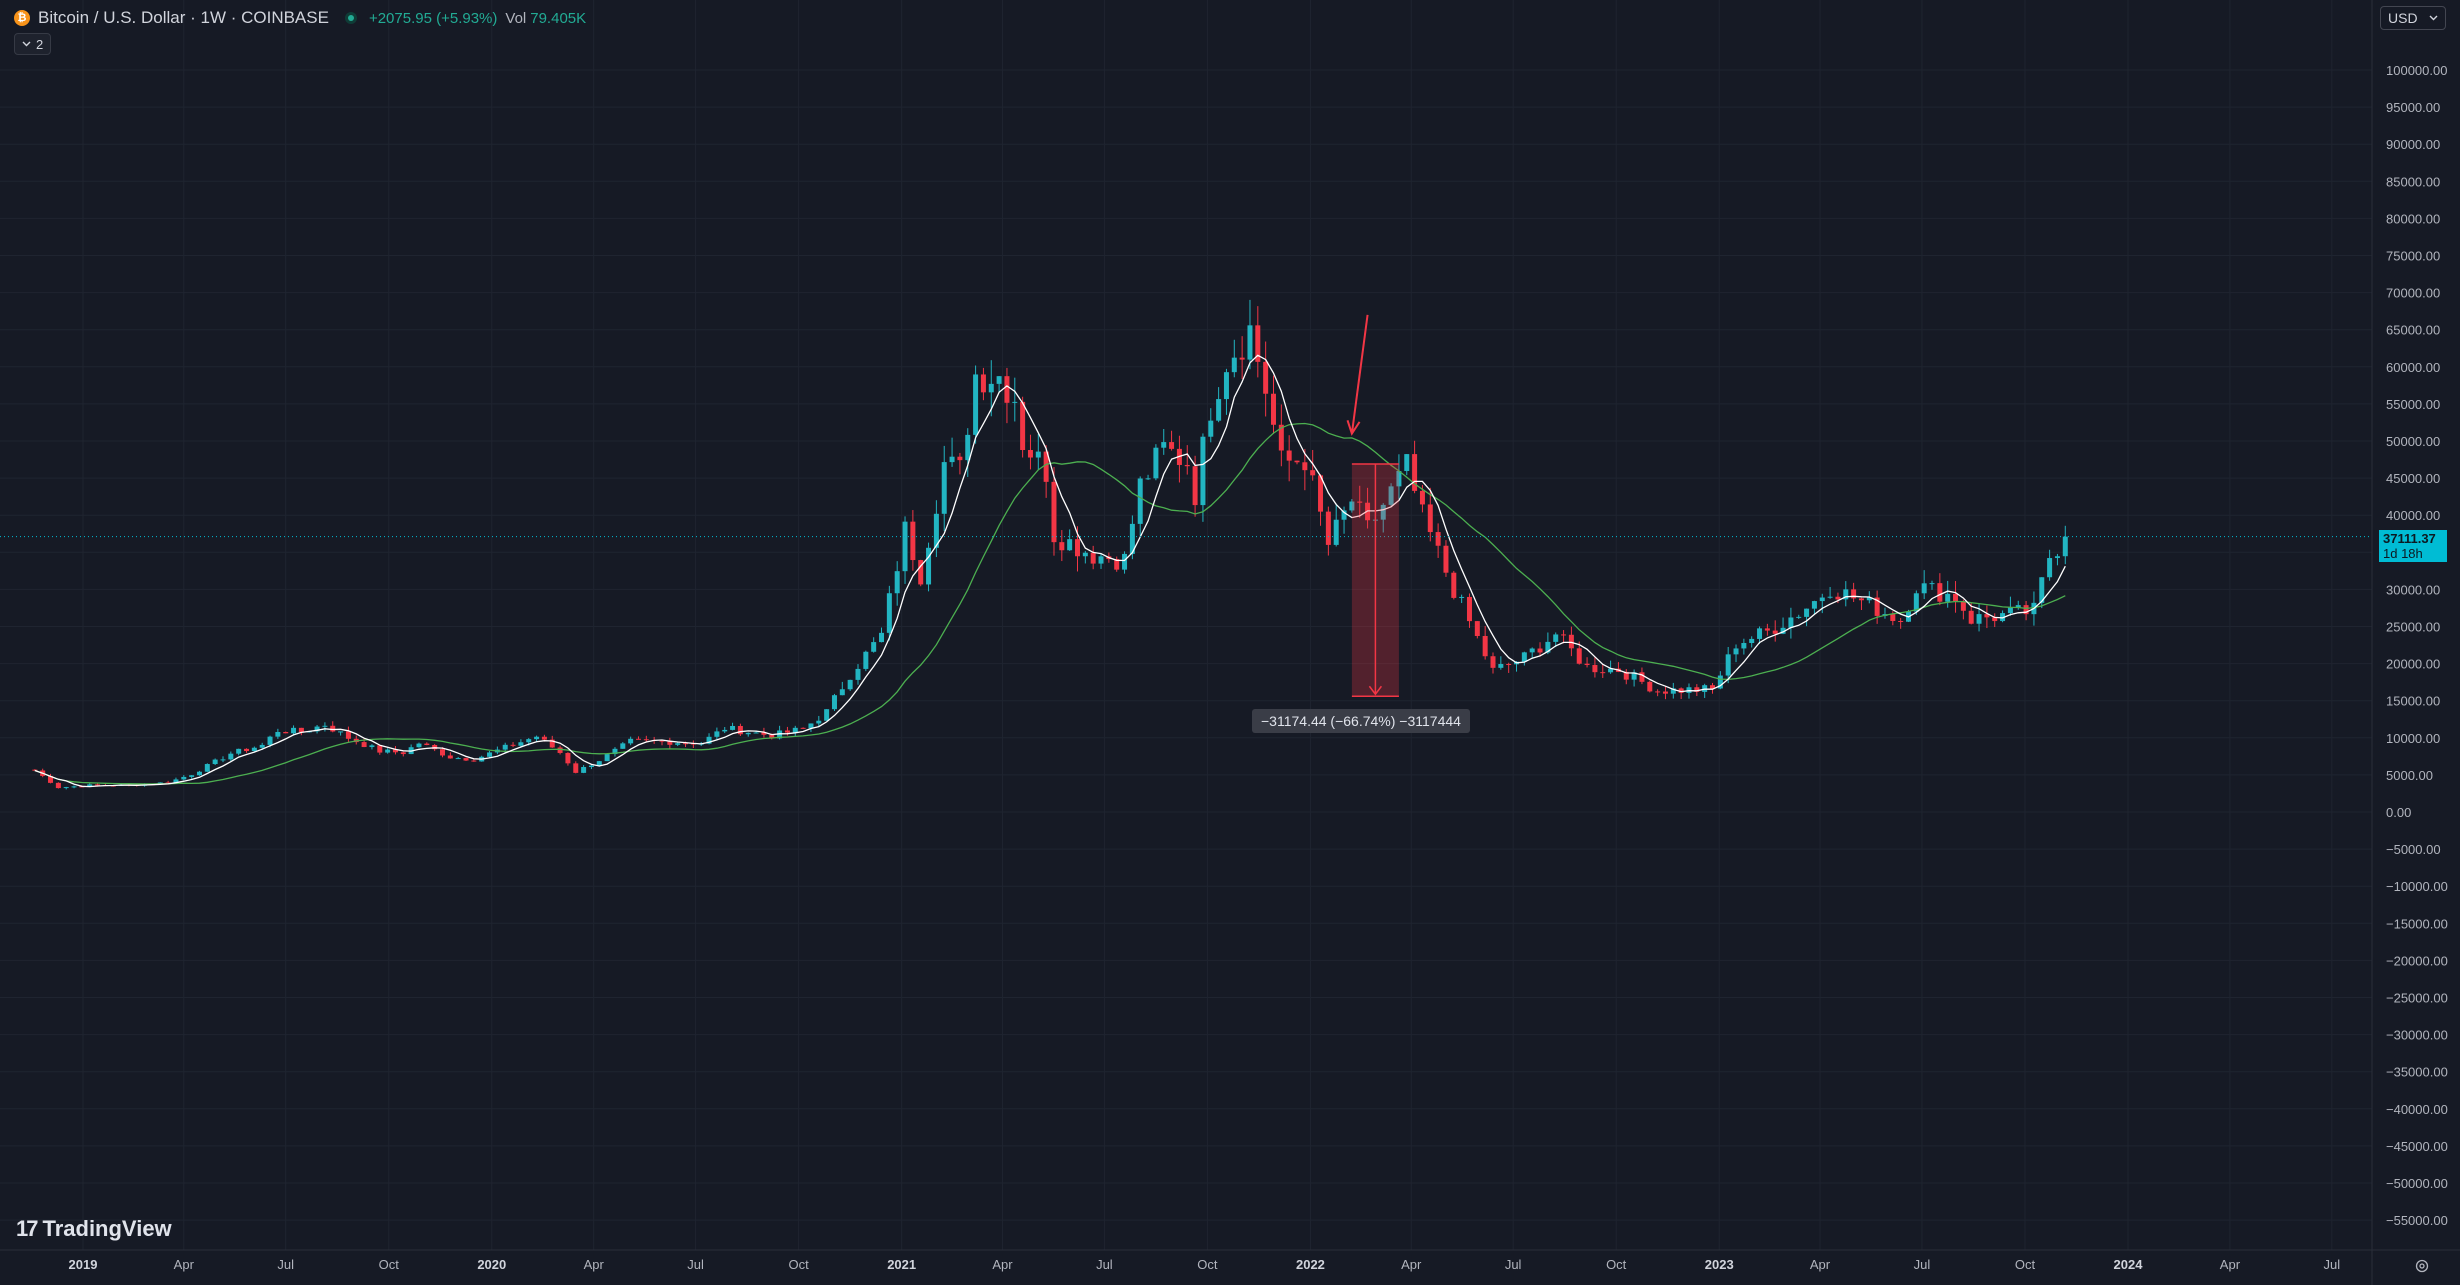  Describe the element at coordinates (183, 17) in the screenshot. I see `symbol-title: Bitcoin / U.S. Dollar · 1W · COINBASE` at that location.